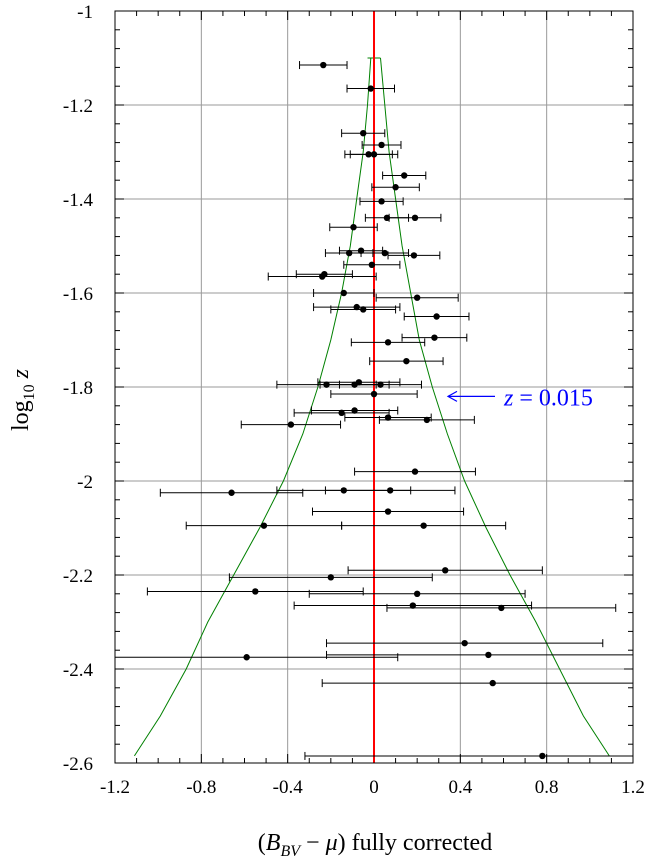 This screenshot has height=858, width=655. What do you see at coordinates (85, 12) in the screenshot?
I see `y-tick-label: -1` at bounding box center [85, 12].